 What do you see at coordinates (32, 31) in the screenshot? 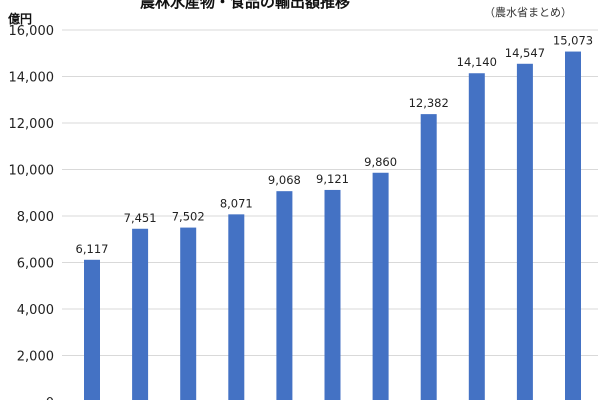
I see `y-tick-label: 16,000` at bounding box center [32, 31].